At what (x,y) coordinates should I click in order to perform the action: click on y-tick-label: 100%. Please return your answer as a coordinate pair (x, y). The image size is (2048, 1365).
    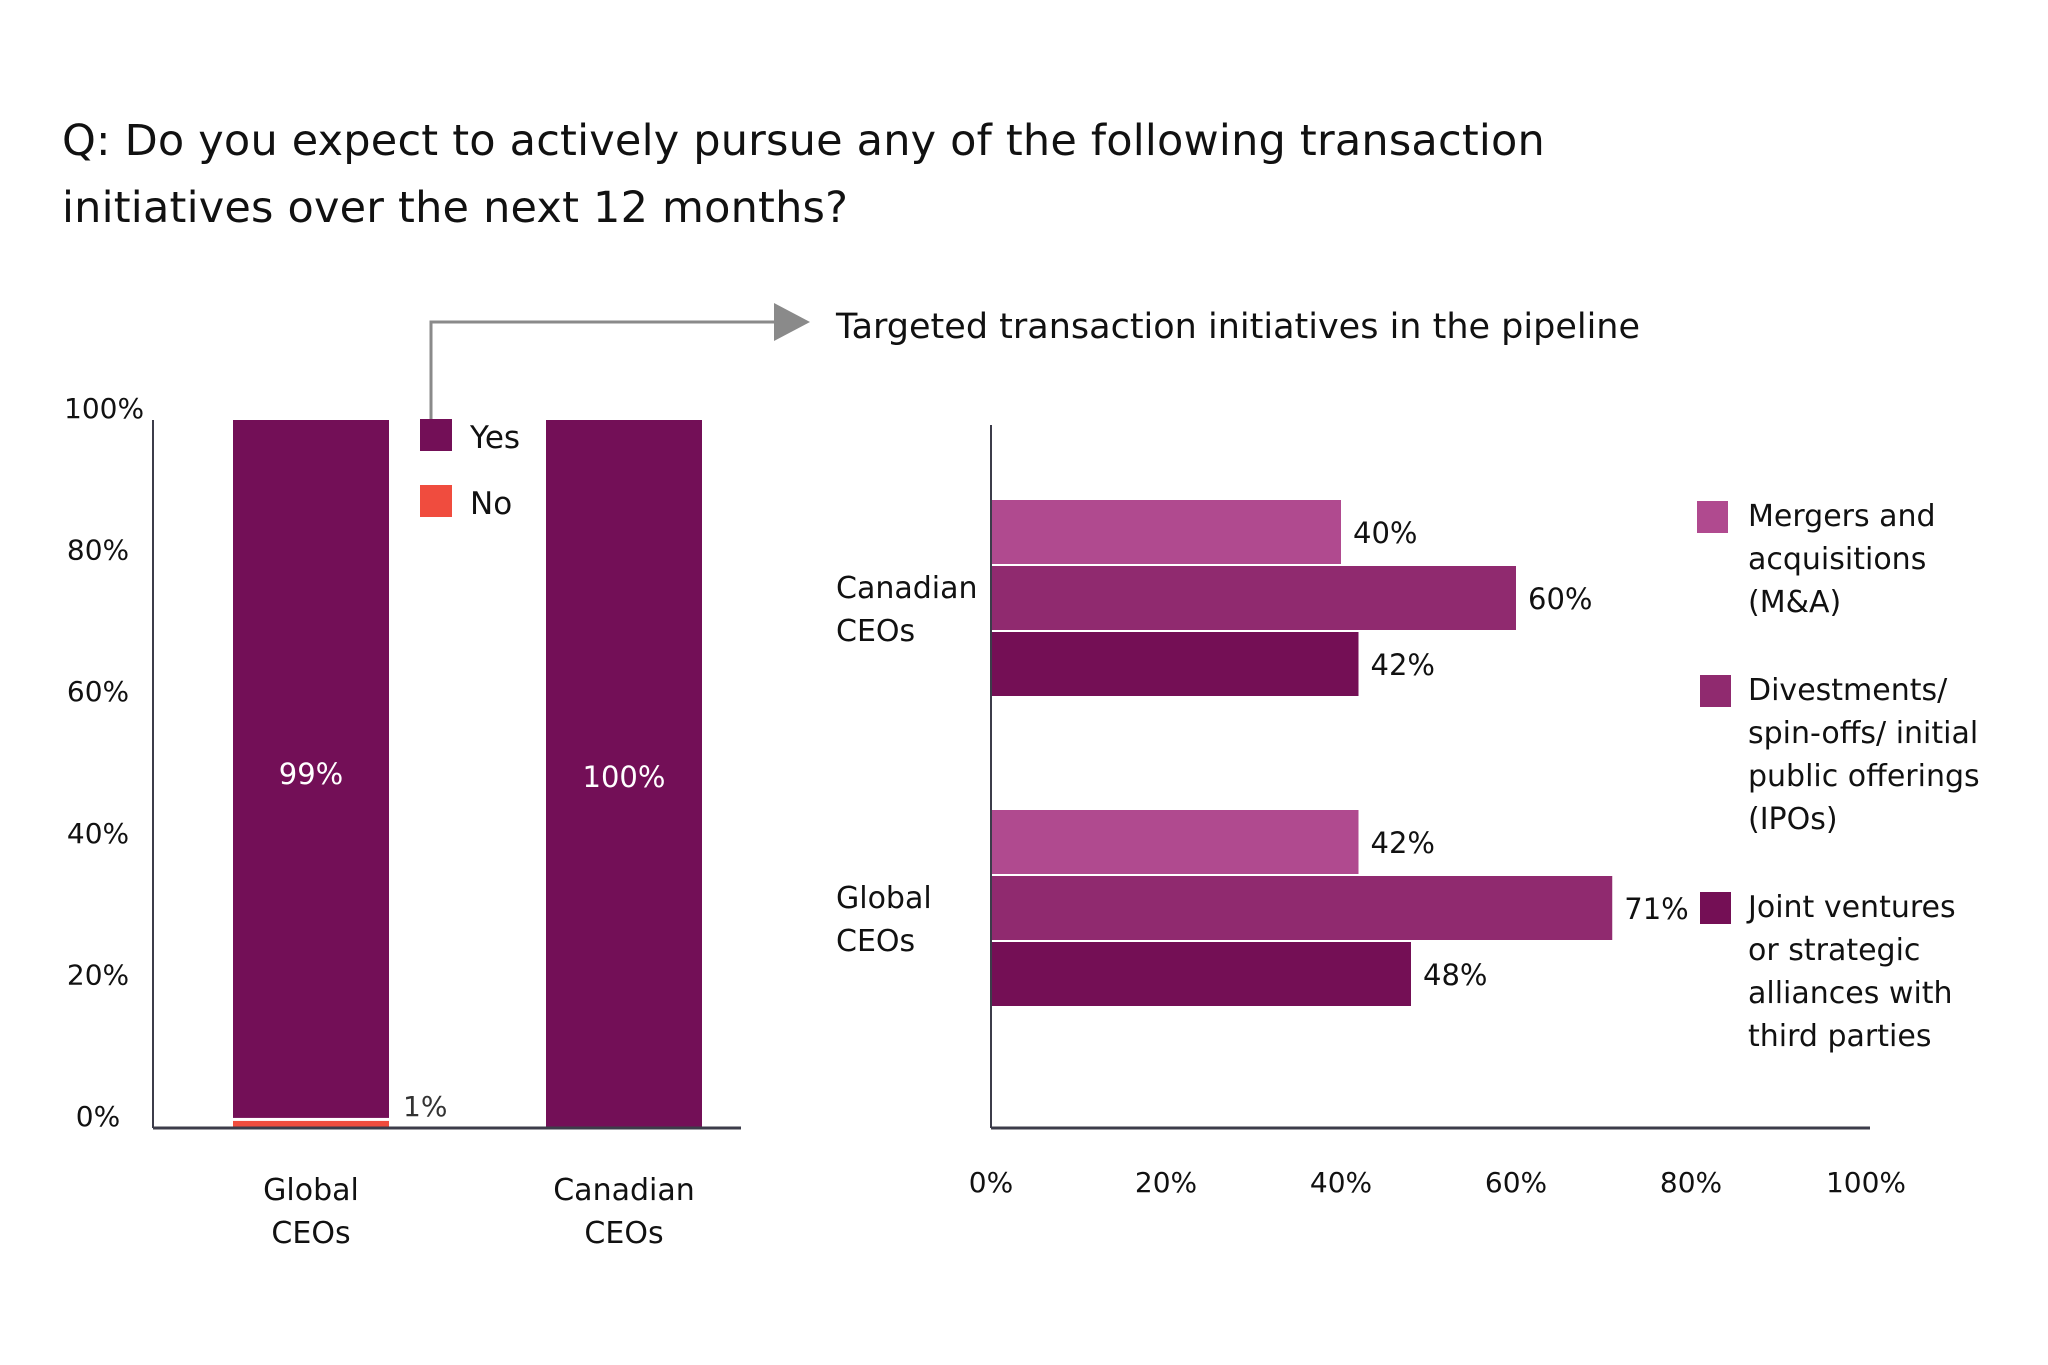
    Looking at the image, I should click on (104, 408).